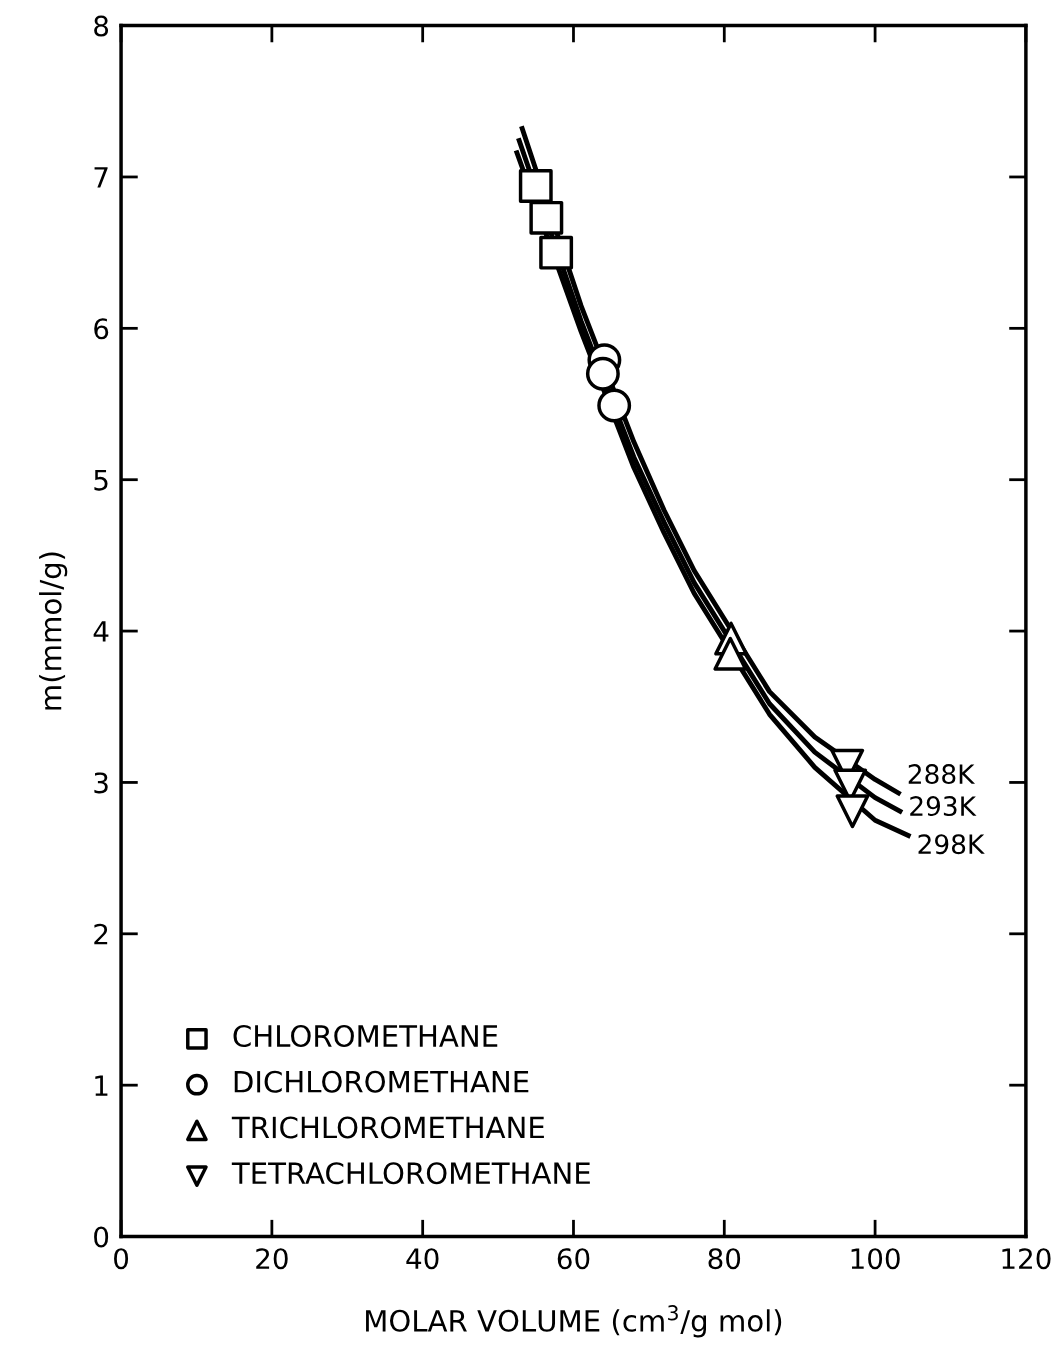 This screenshot has height=1347, width=1062. I want to click on x-axis-title: MOLAR VOLUME (cm$^{3}$/g mol), so click(574, 1321).